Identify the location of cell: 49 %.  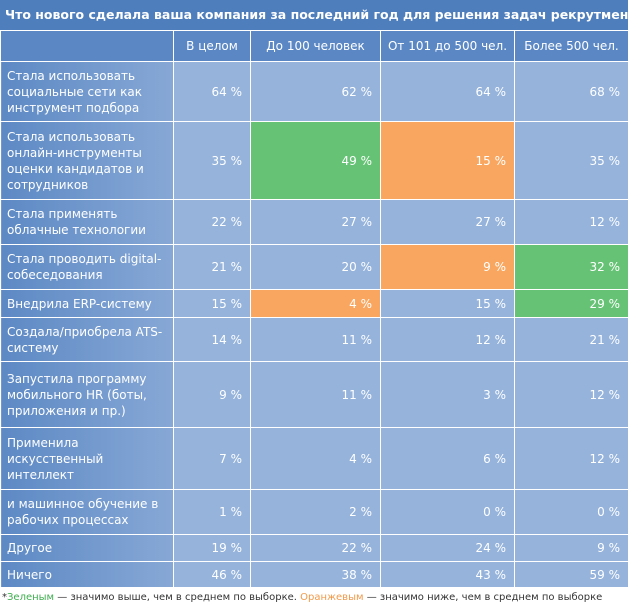
(315, 160).